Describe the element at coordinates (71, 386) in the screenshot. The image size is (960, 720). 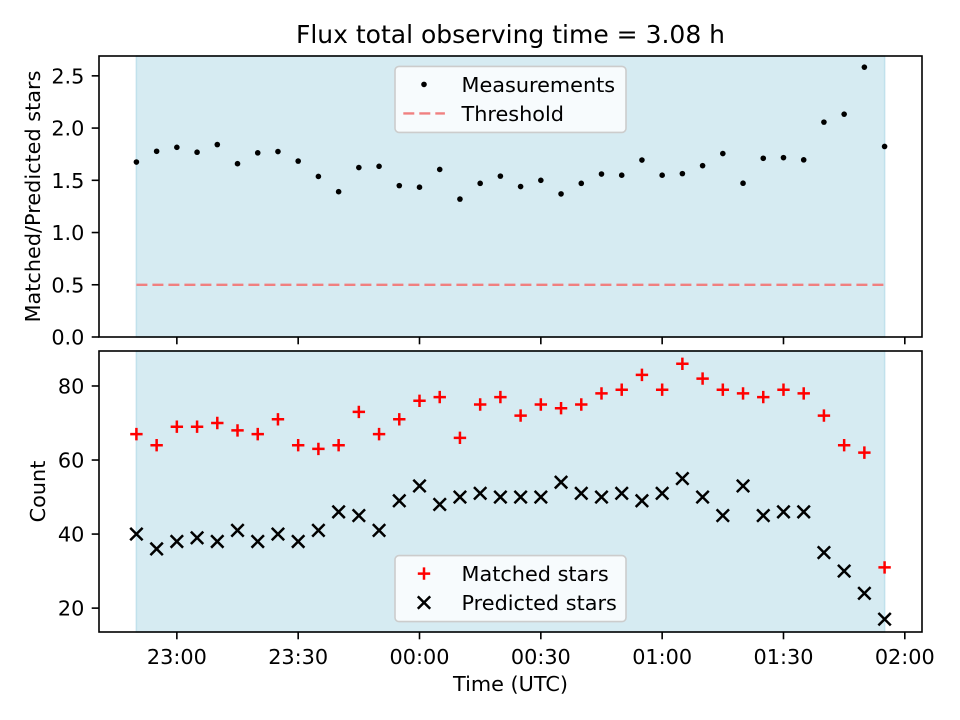
I see `y-tick-label: 80` at that location.